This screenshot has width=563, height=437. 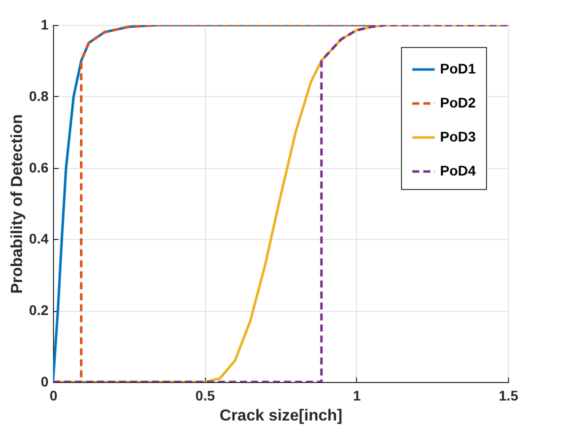 I want to click on y-tick-label: 0.6, so click(x=39, y=167).